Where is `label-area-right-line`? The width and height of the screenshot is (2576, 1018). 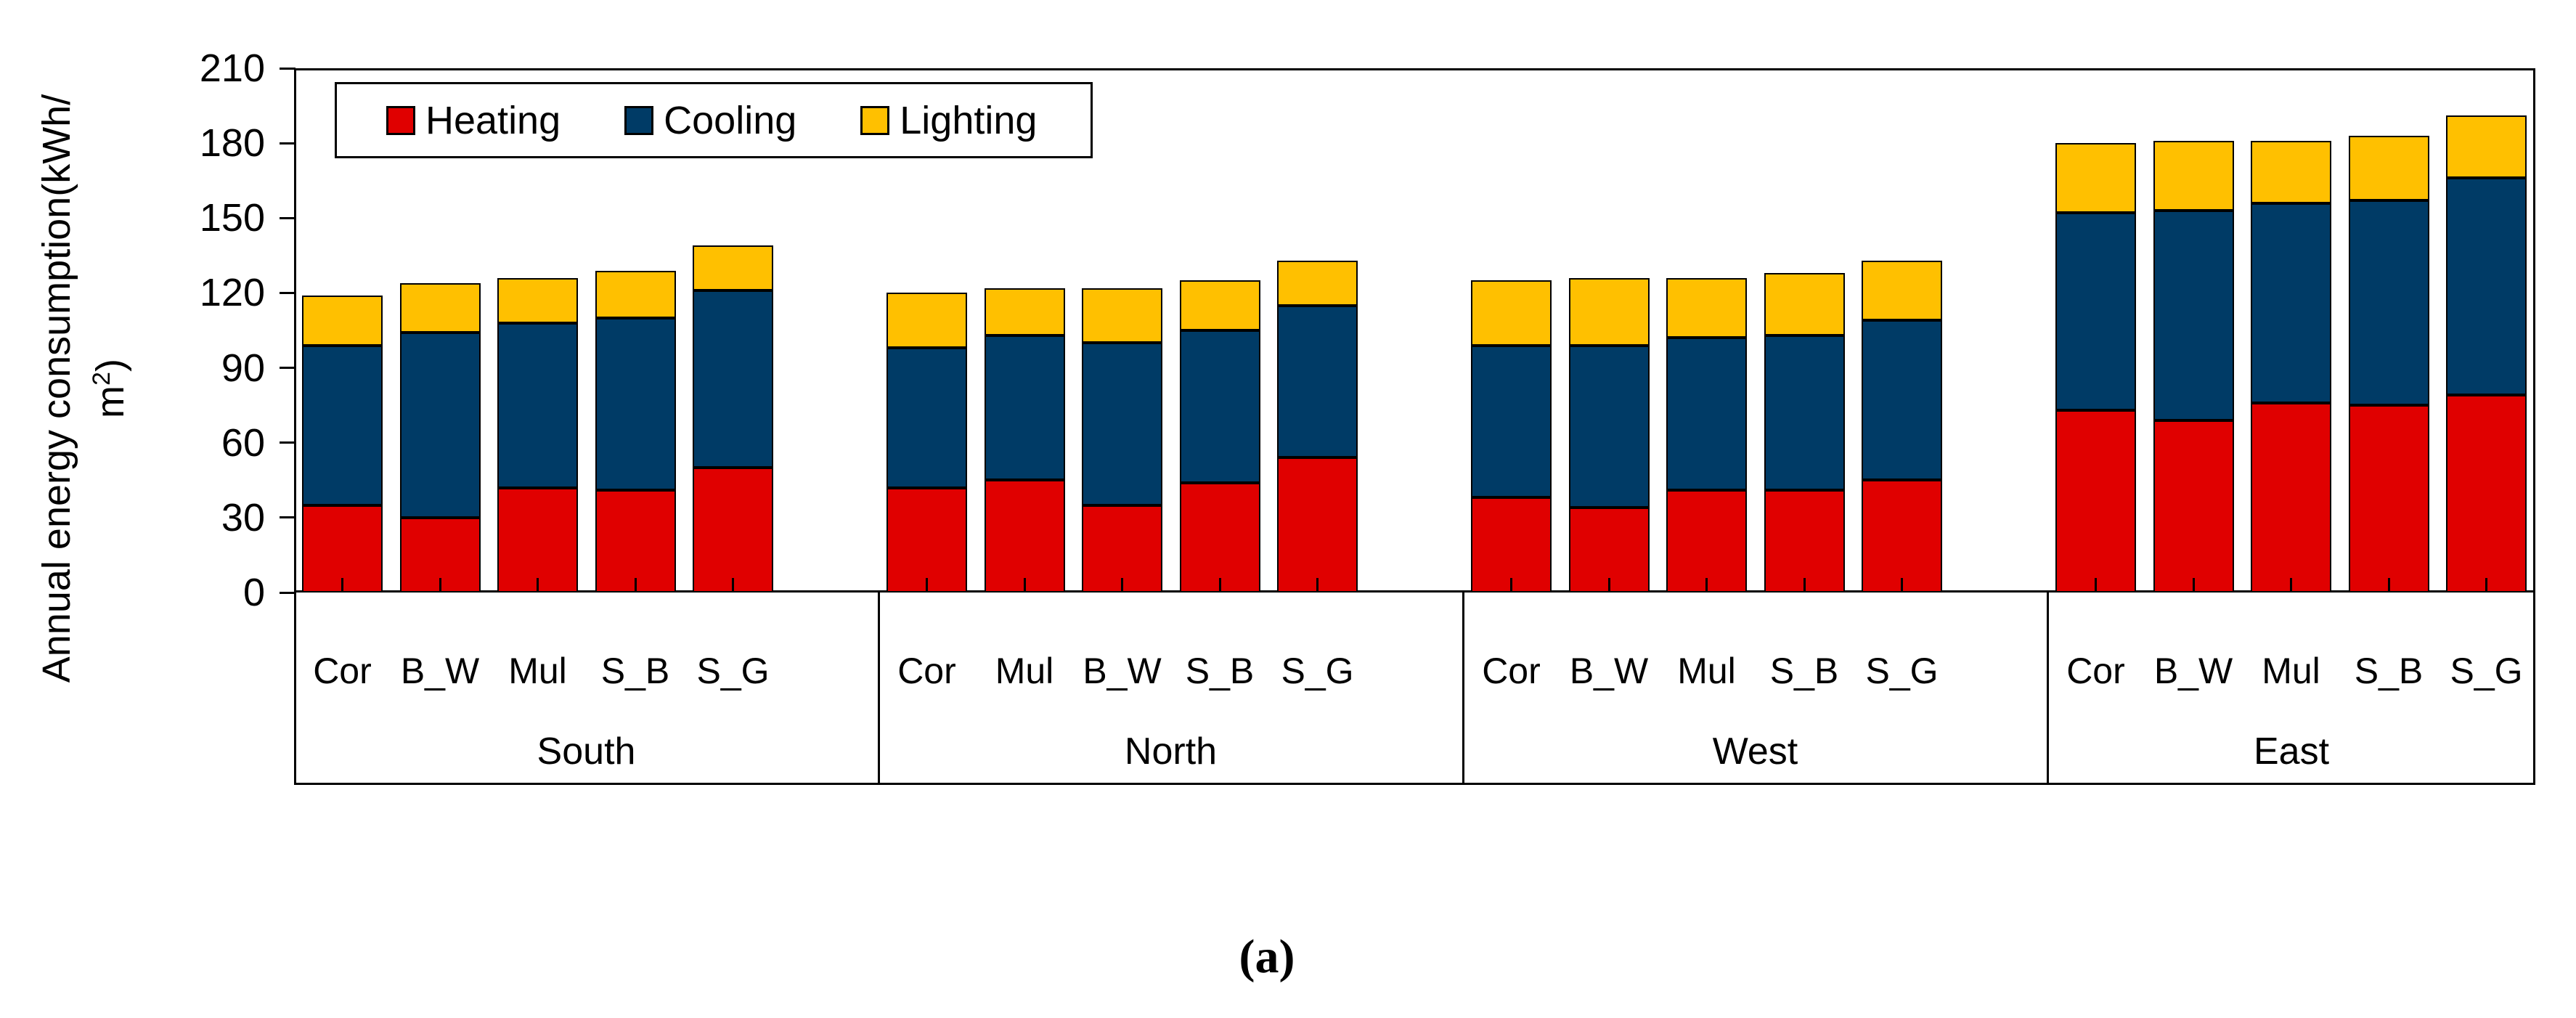 label-area-right-line is located at coordinates (2534, 688).